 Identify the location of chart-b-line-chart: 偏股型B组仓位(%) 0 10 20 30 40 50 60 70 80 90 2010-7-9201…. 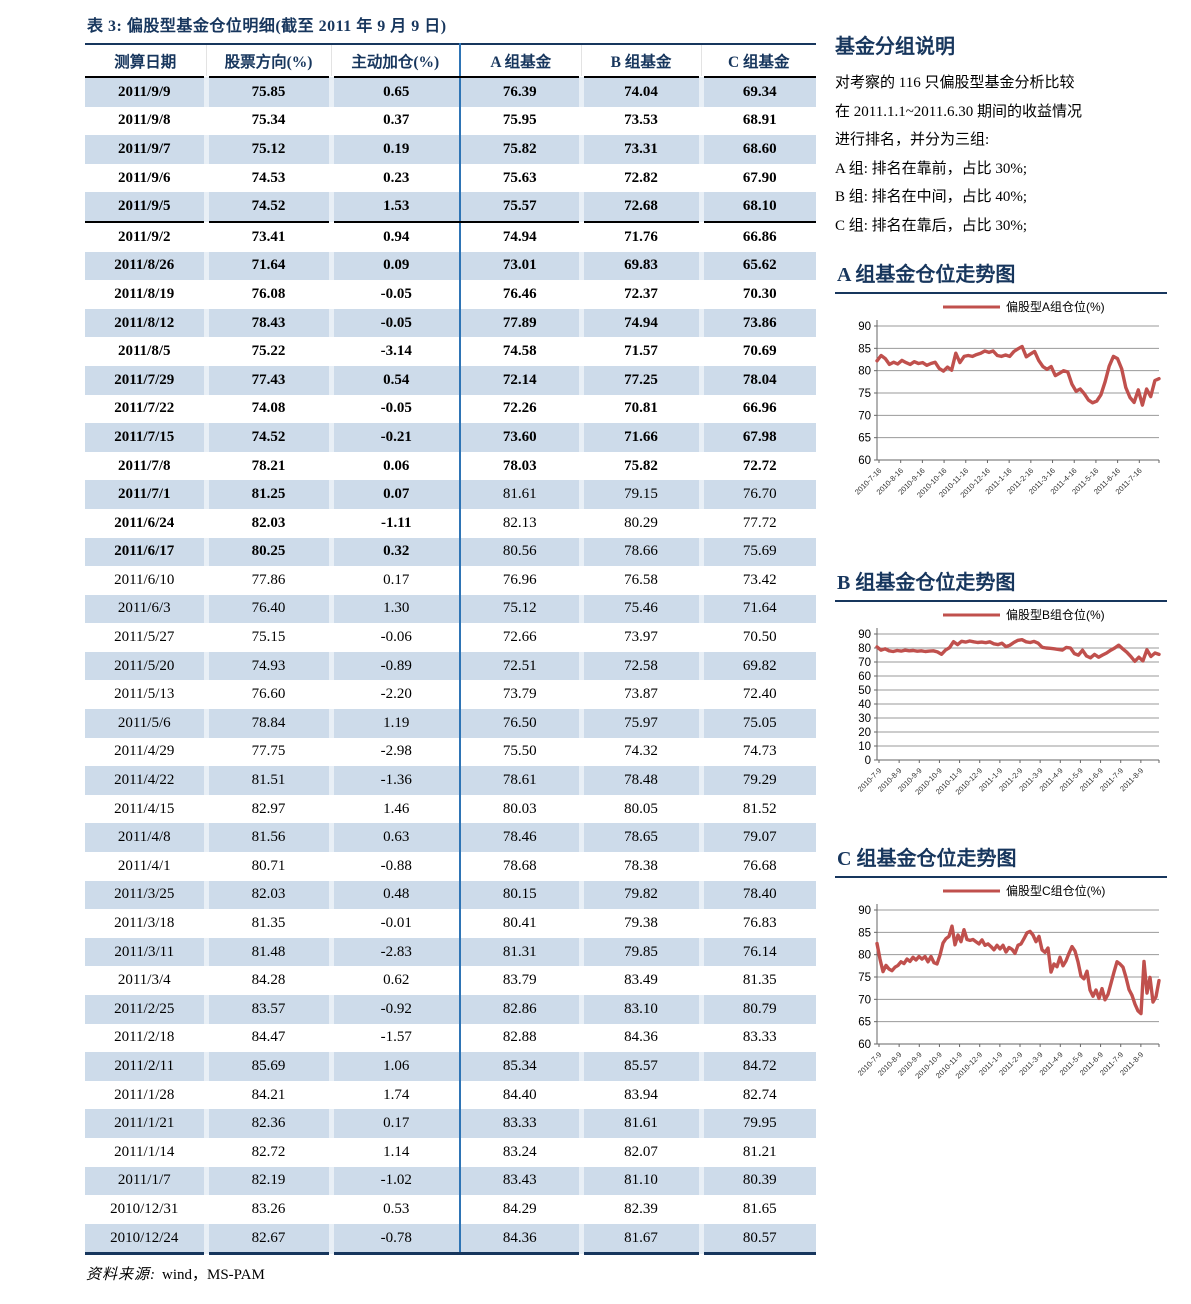
(1008, 702).